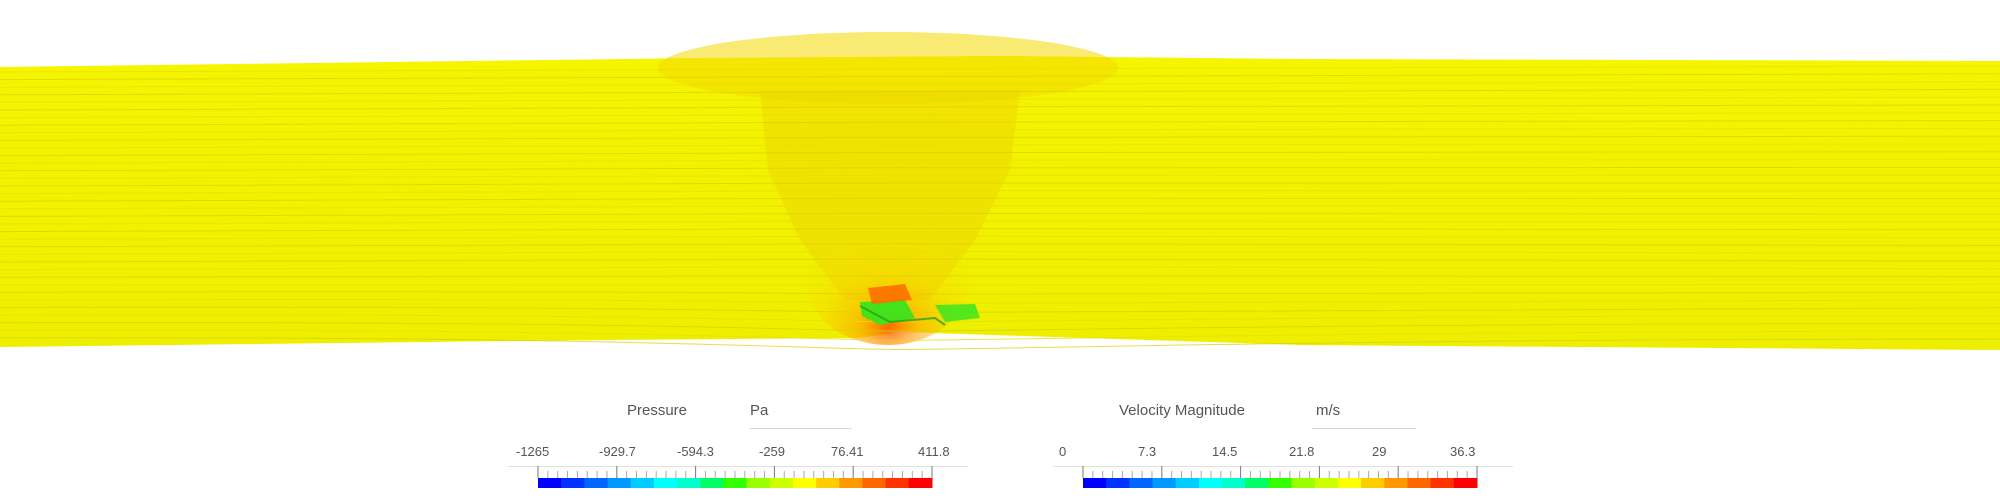  Describe the element at coordinates (847, 451) in the screenshot. I see `tick-label: 76.41` at that location.